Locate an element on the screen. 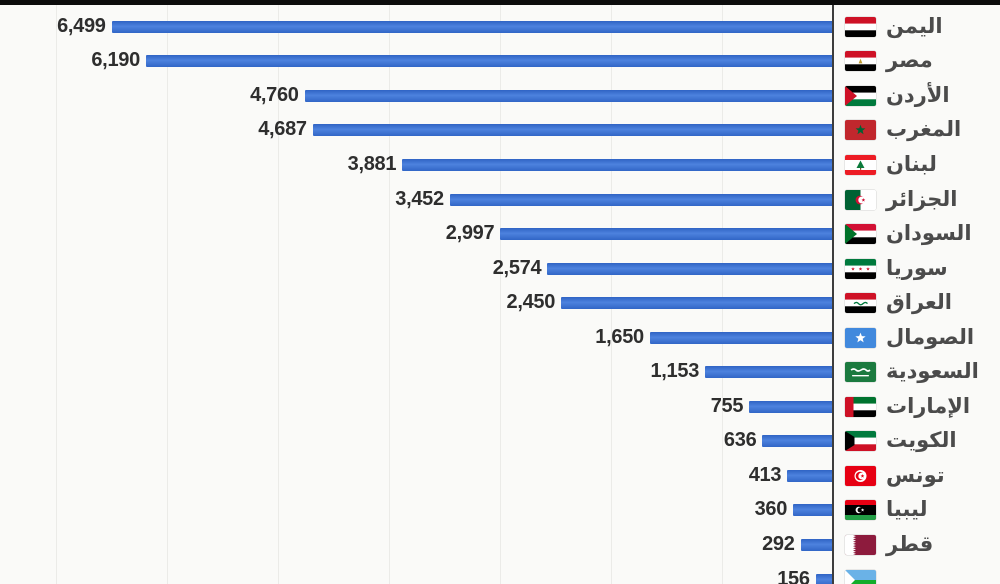  flag-icon-tunisia is located at coordinates (860, 475).